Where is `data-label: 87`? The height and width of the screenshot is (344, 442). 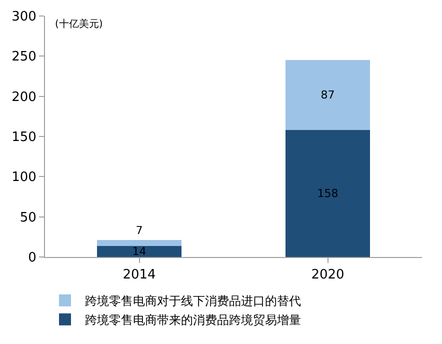
data-label: 87 is located at coordinates (327, 95).